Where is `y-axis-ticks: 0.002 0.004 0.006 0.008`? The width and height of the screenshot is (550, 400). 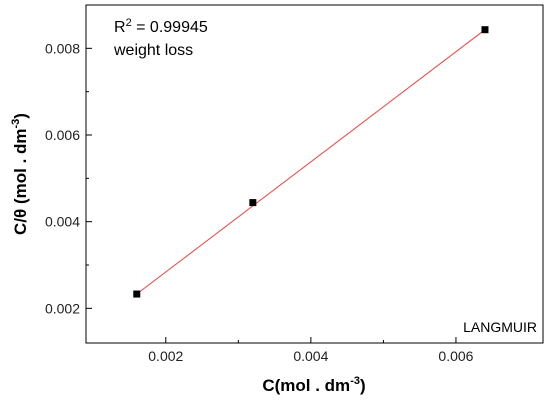
y-axis-ticks: 0.002 0.004 0.006 0.008 is located at coordinates (68, 178).